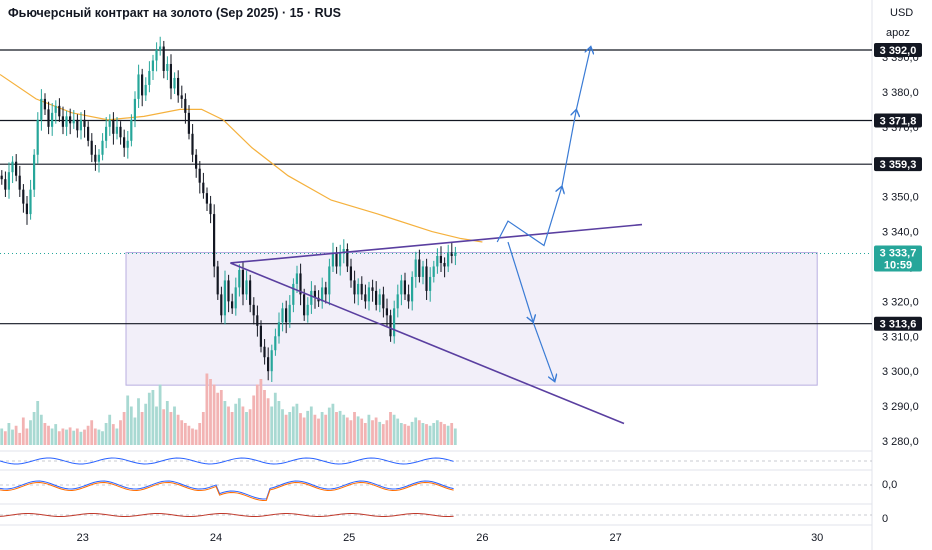 This screenshot has width=932, height=550. Describe the element at coordinates (900, 233) in the screenshot. I see `y-tick-label: 3 340,0` at that location.